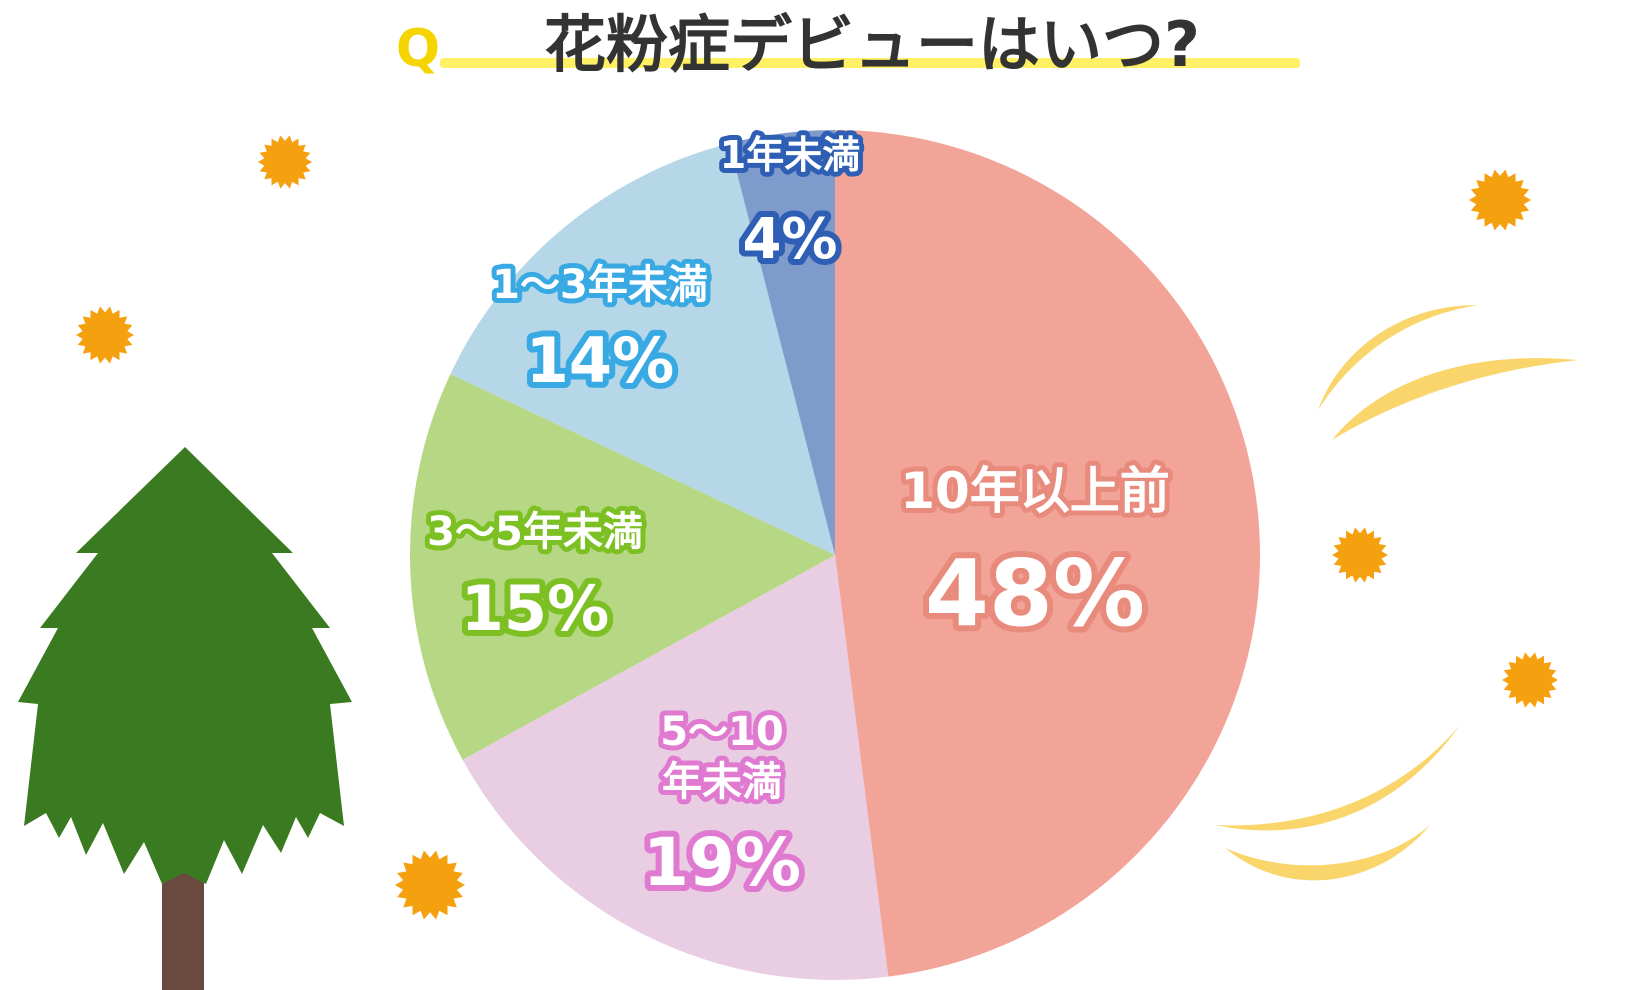  Describe the element at coordinates (600, 360) in the screenshot. I see `slice-value-label: 14%` at that location.